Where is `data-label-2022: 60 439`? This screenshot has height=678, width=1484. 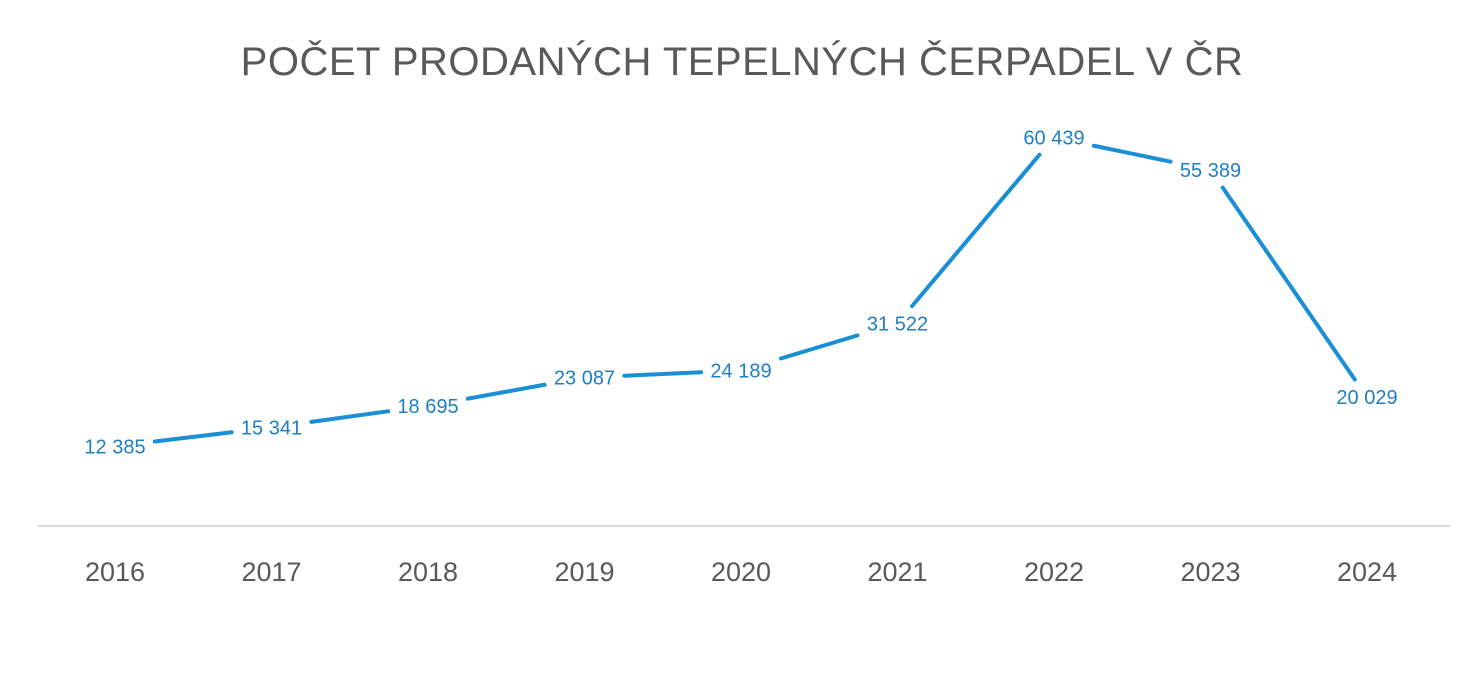
data-label-2022: 60 439 is located at coordinates (1053, 138).